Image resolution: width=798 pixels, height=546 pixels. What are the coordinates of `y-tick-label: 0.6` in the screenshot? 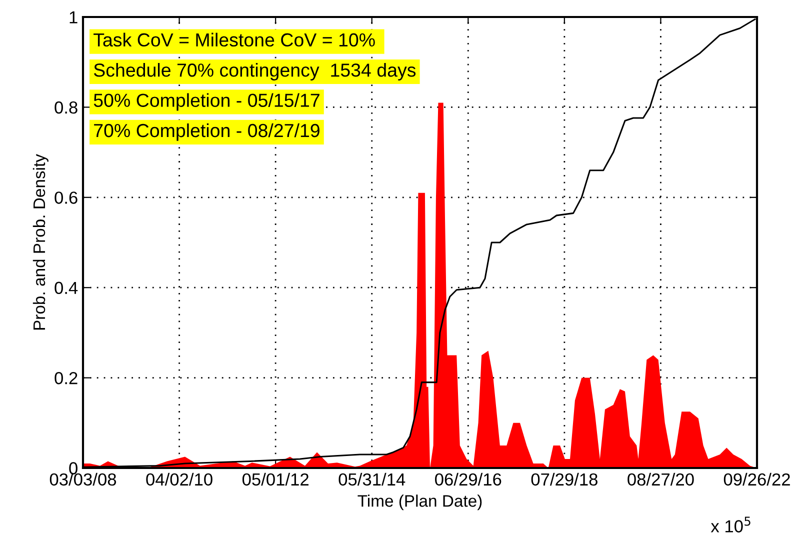 It's located at (66, 198).